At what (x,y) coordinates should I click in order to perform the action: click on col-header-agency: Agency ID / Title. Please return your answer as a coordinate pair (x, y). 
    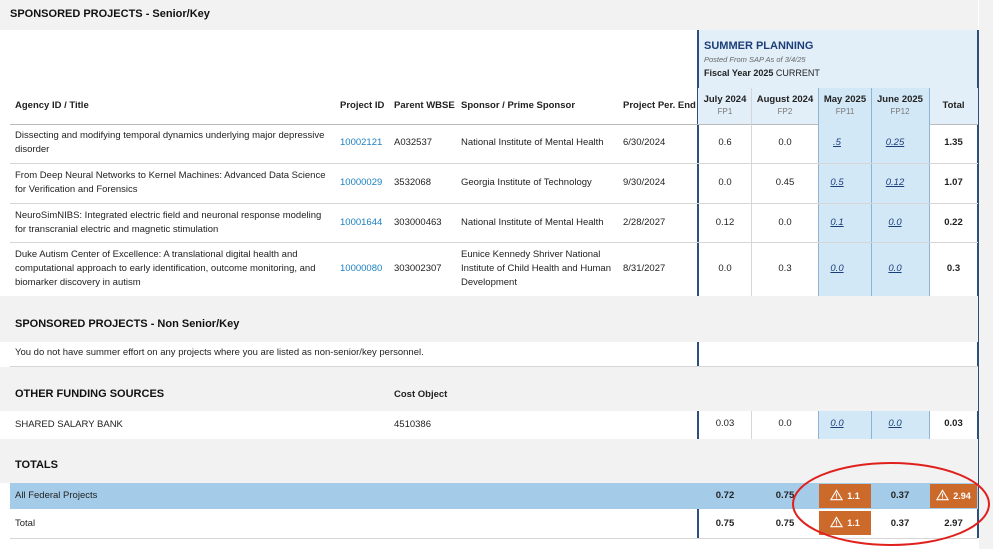
    Looking at the image, I should click on (52, 105).